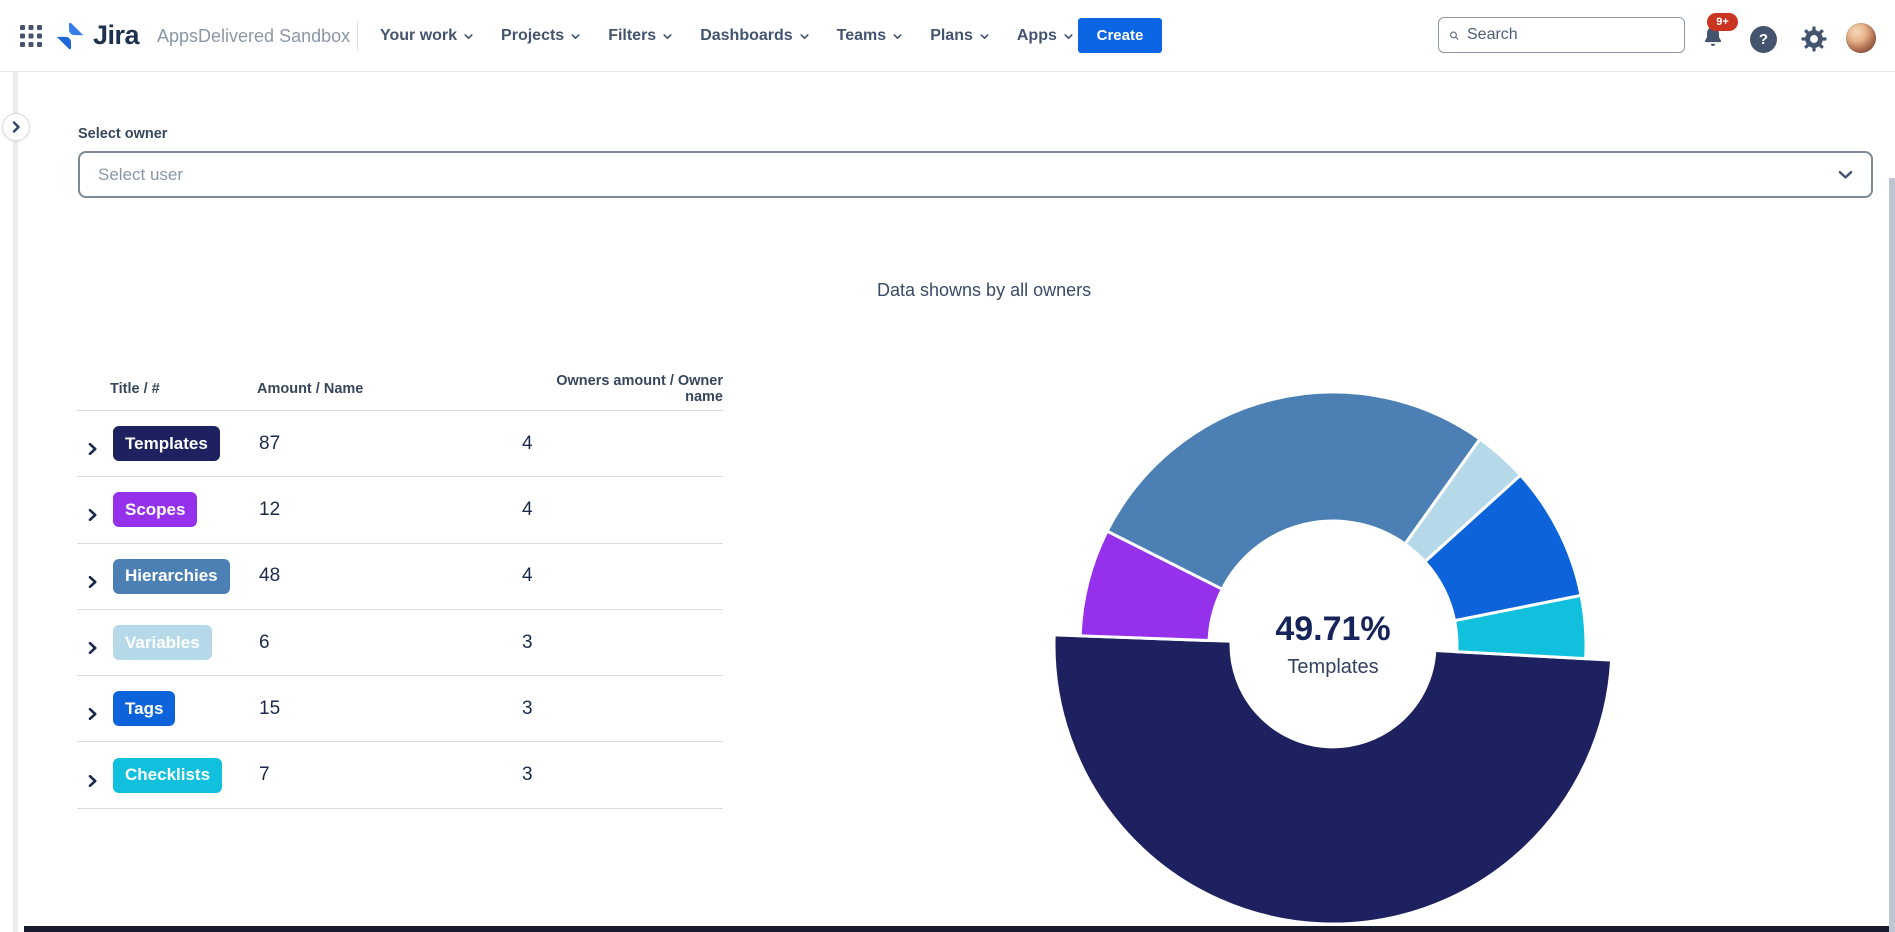 This screenshot has height=932, width=1895. I want to click on nav-item-dashboards: Dashboards, so click(755, 36).